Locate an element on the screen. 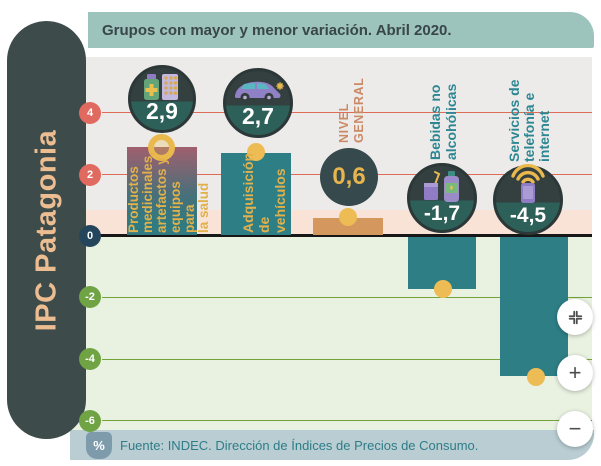  value-label-productos: 2,9 is located at coordinates (162, 111).